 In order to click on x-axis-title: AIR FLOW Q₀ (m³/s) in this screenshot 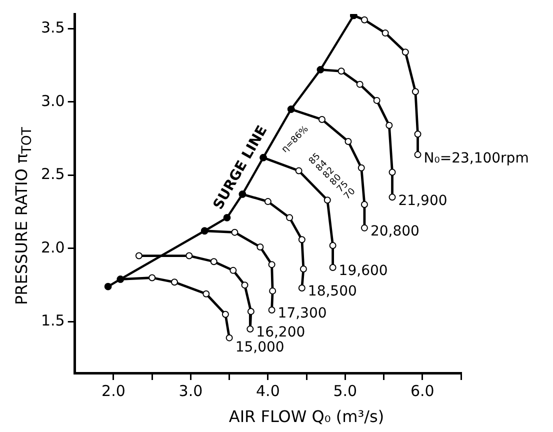, I will do `click(307, 416)`.